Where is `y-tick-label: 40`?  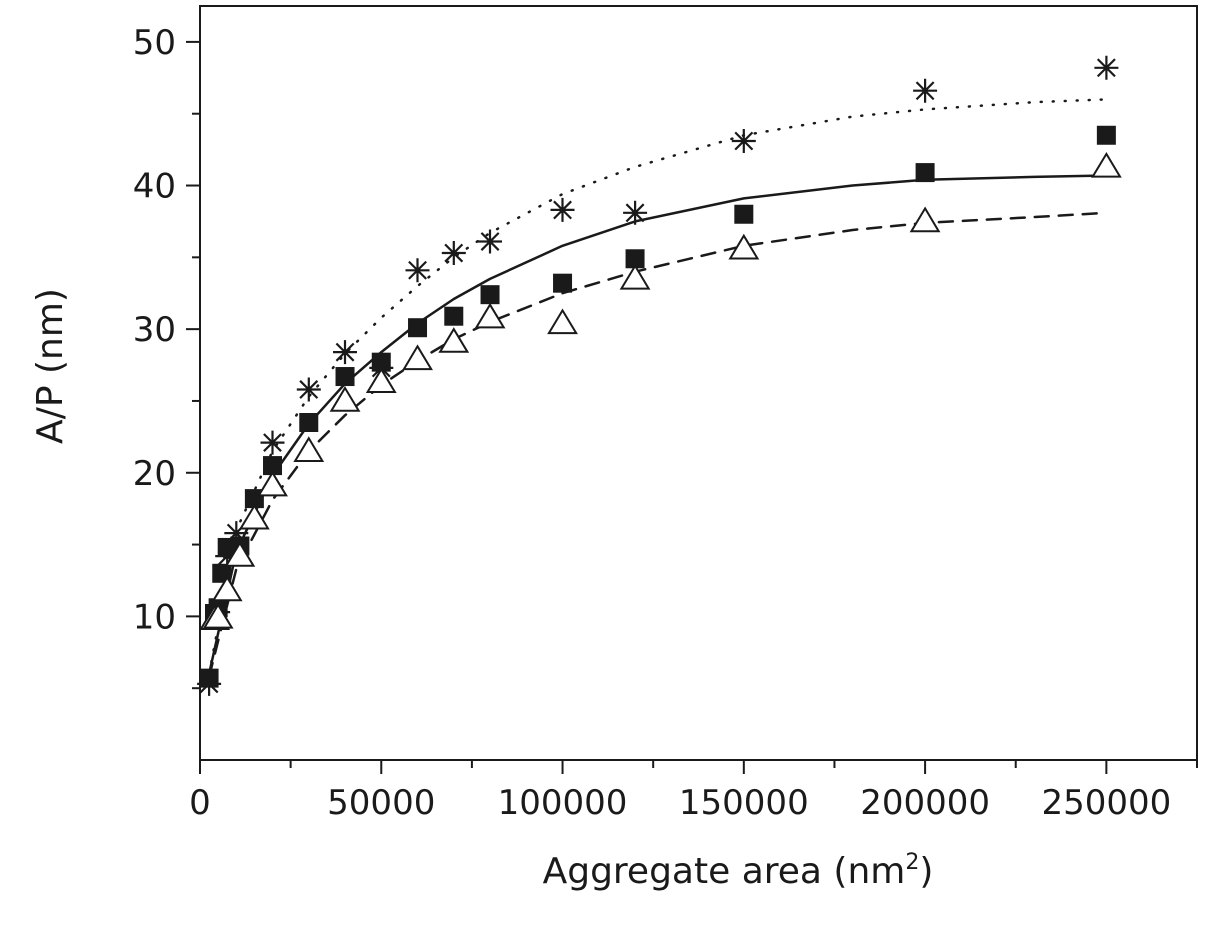
y-tick-label: 40 is located at coordinates (154, 187).